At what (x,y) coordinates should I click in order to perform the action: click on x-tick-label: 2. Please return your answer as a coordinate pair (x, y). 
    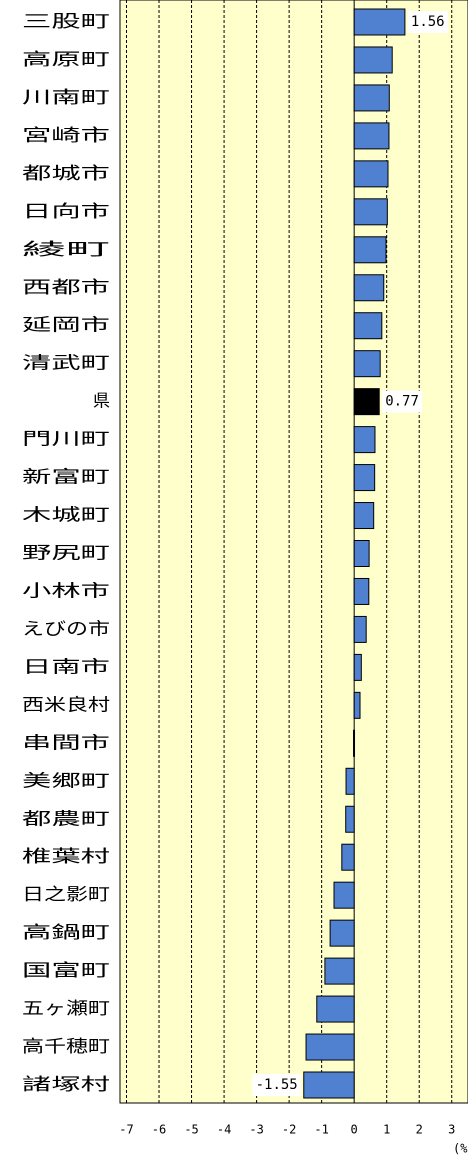
    Looking at the image, I should click on (419, 1130).